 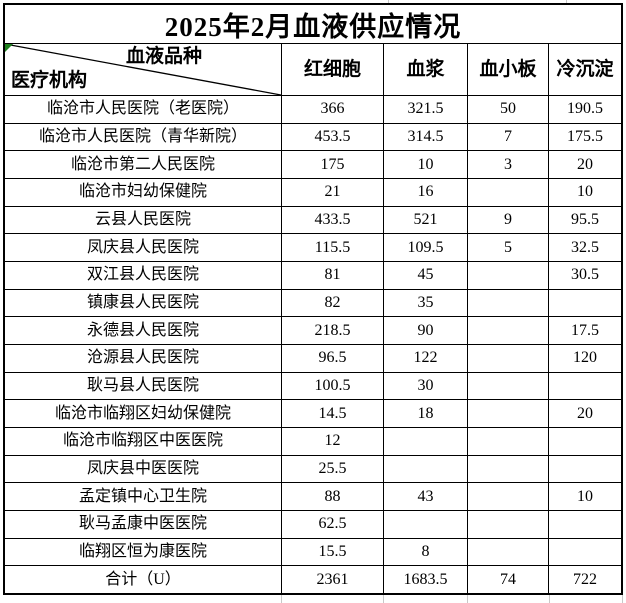 What do you see at coordinates (143, 386) in the screenshot?
I see `institution-name-cell: 耿马县人民医院` at bounding box center [143, 386].